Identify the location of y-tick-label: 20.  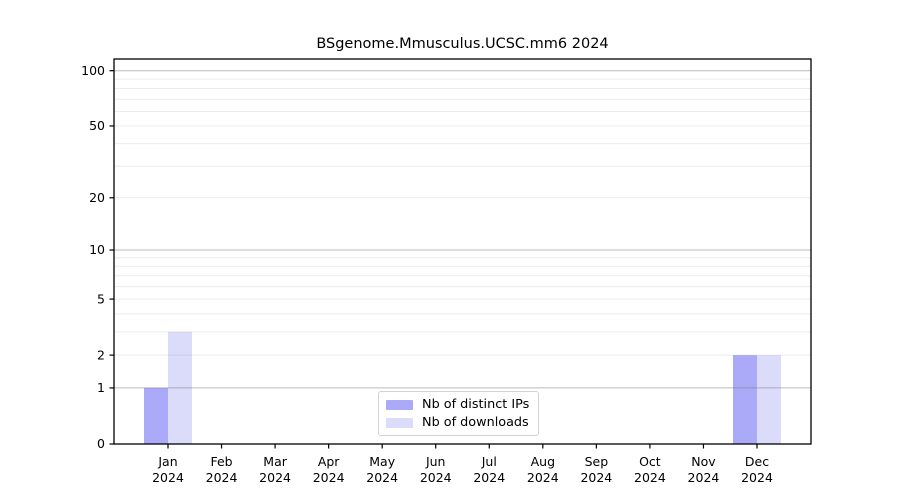
(97, 197).